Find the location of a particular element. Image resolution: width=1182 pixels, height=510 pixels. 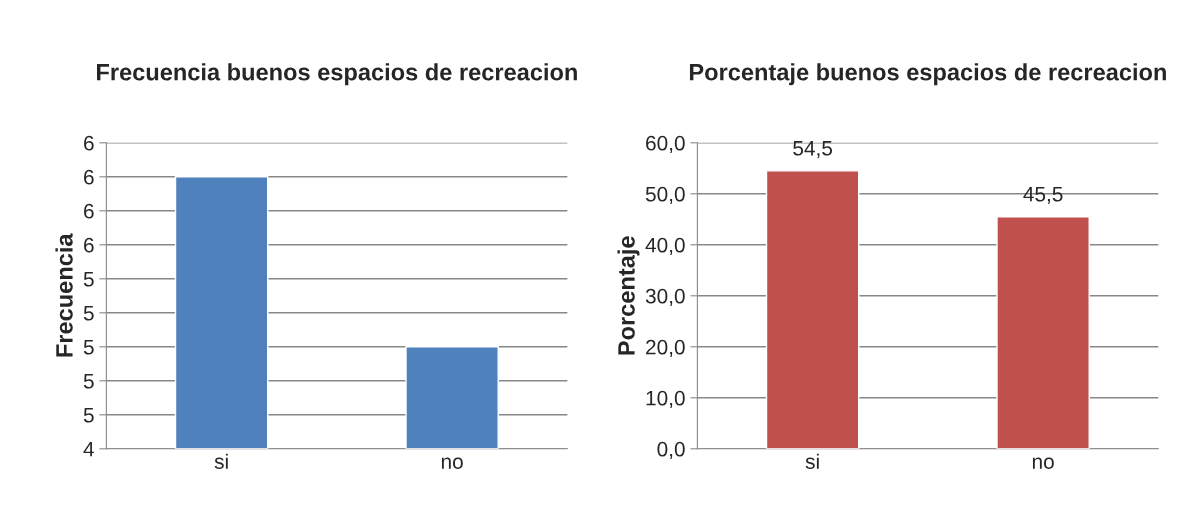

y-tick-label: 40,0 is located at coordinates (665, 246).